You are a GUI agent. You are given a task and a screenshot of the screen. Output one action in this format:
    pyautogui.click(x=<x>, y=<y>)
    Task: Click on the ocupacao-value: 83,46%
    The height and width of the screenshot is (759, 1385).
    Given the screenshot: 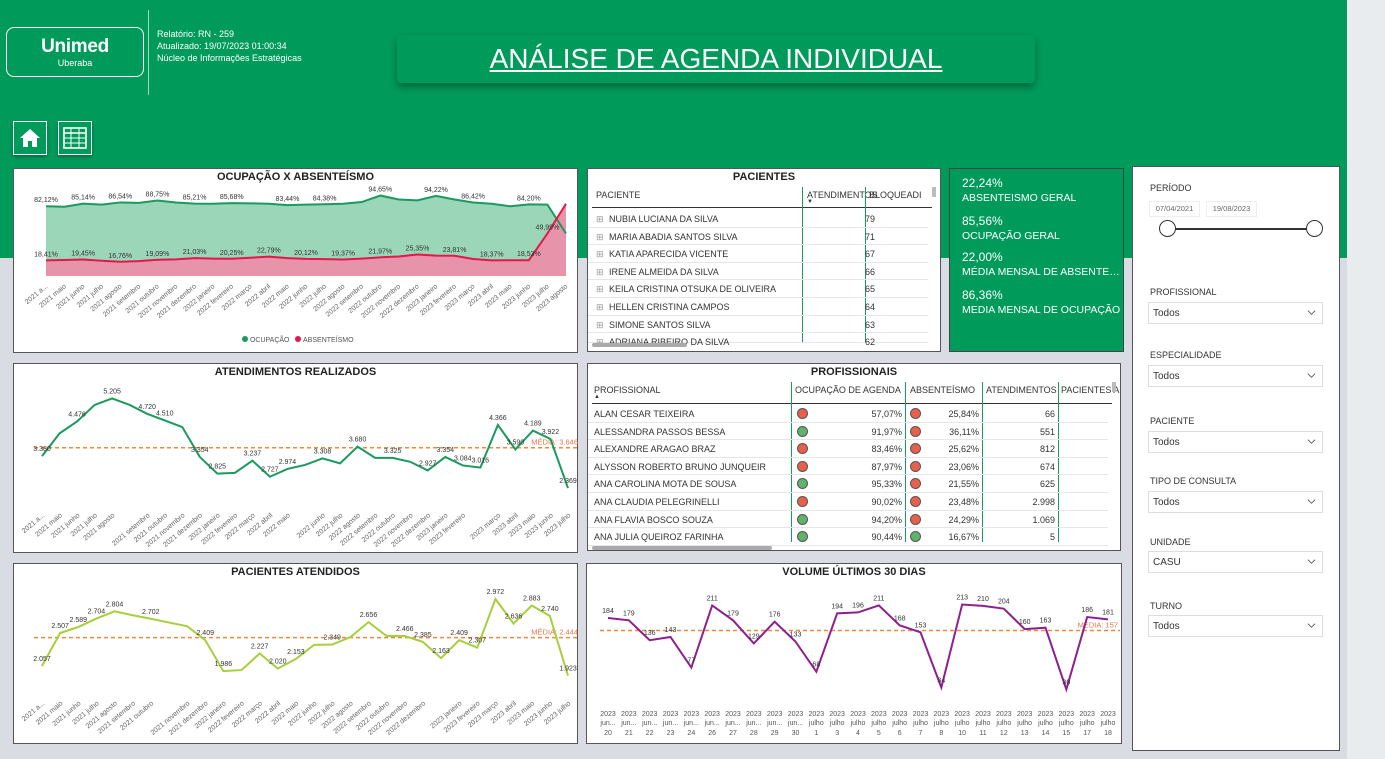 What is the action you would take?
    pyautogui.click(x=886, y=449)
    